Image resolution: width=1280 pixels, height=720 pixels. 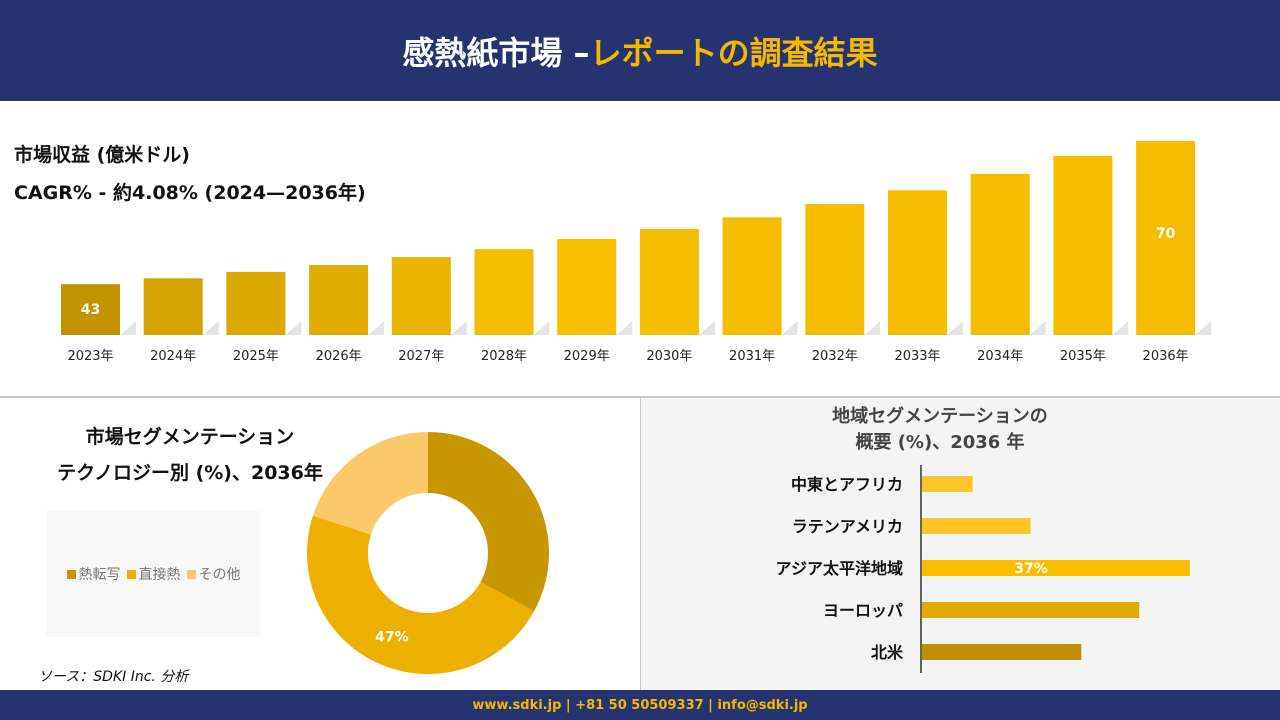 What do you see at coordinates (940, 416) in the screenshot?
I see `region-title-1: 地域セグメンテーションの` at bounding box center [940, 416].